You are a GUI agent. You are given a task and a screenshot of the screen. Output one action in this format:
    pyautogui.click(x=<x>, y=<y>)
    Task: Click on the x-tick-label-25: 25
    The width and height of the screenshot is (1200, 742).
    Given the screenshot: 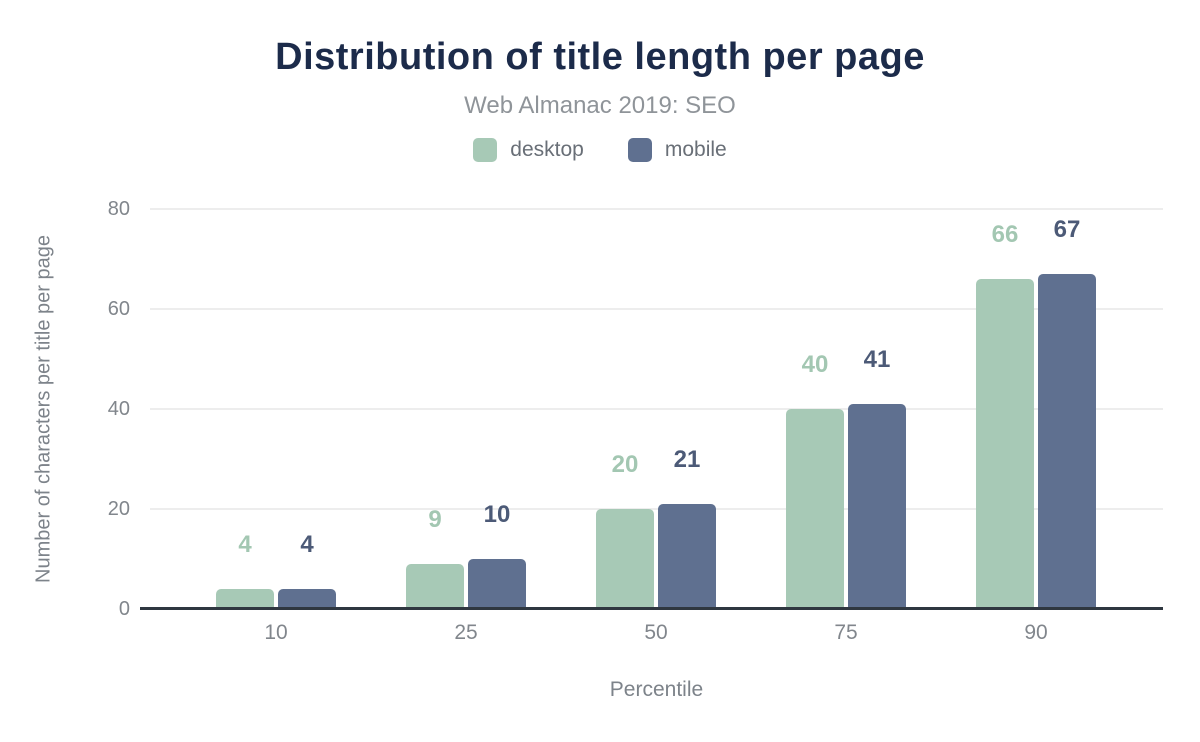 What is the action you would take?
    pyautogui.click(x=466, y=632)
    